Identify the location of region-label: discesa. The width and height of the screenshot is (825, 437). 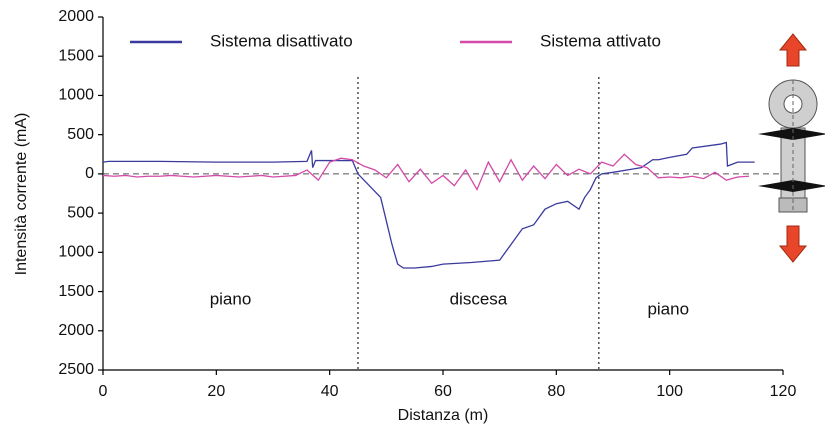
(479, 298).